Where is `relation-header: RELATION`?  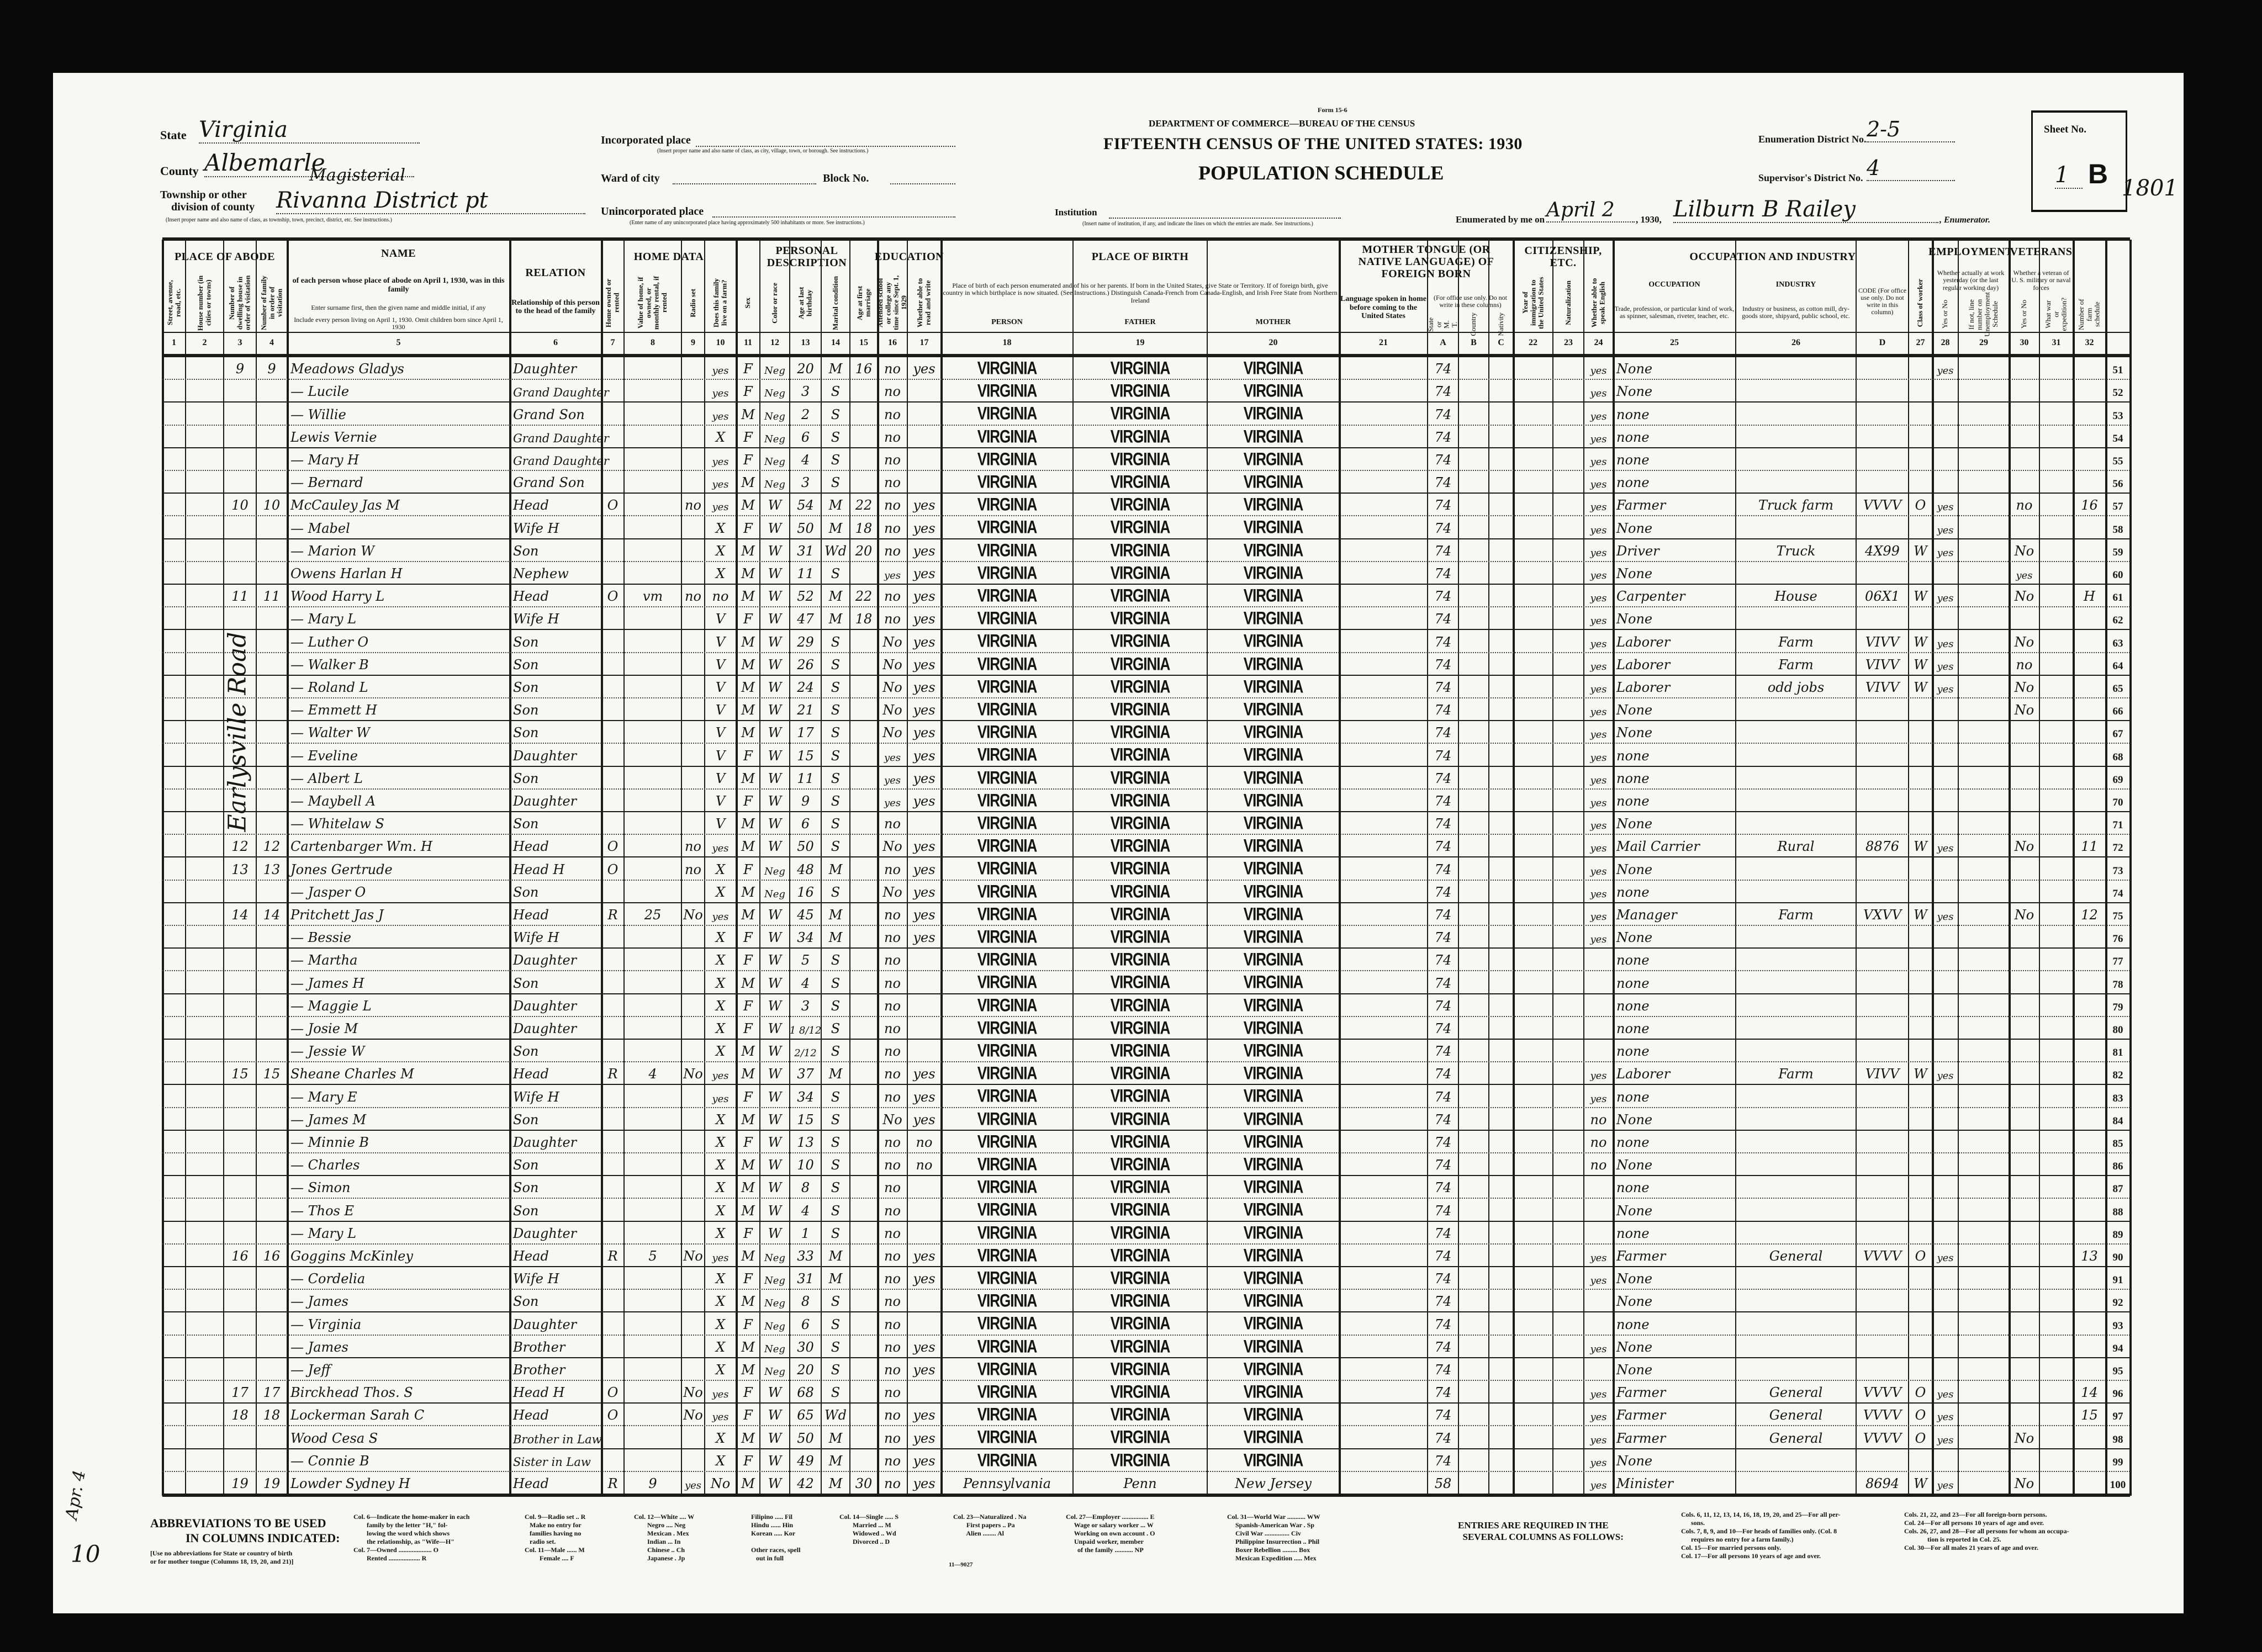
relation-header: RELATION is located at coordinates (555, 273).